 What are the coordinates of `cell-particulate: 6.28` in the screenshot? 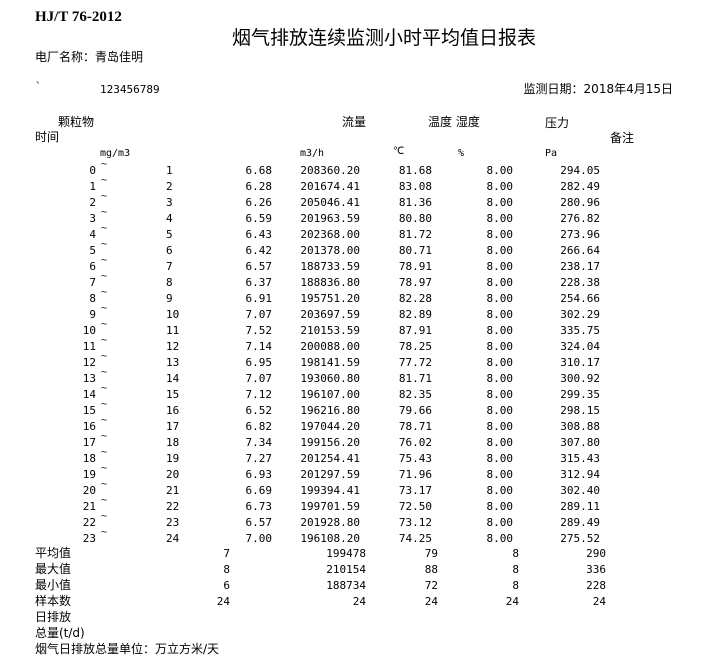 It's located at (259, 186).